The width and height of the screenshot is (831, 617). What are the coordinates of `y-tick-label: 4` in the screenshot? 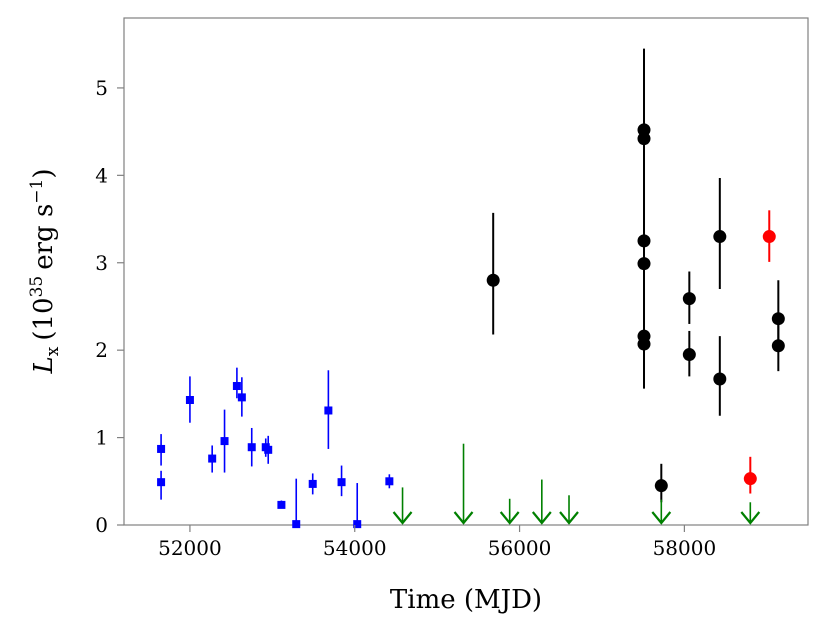 It's located at (101, 175).